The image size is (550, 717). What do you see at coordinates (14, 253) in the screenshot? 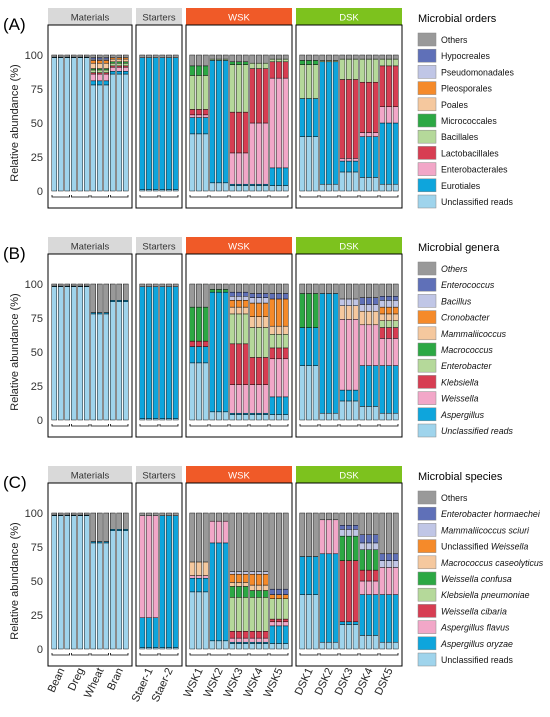
I see `panel-label: (B)` at bounding box center [14, 253].